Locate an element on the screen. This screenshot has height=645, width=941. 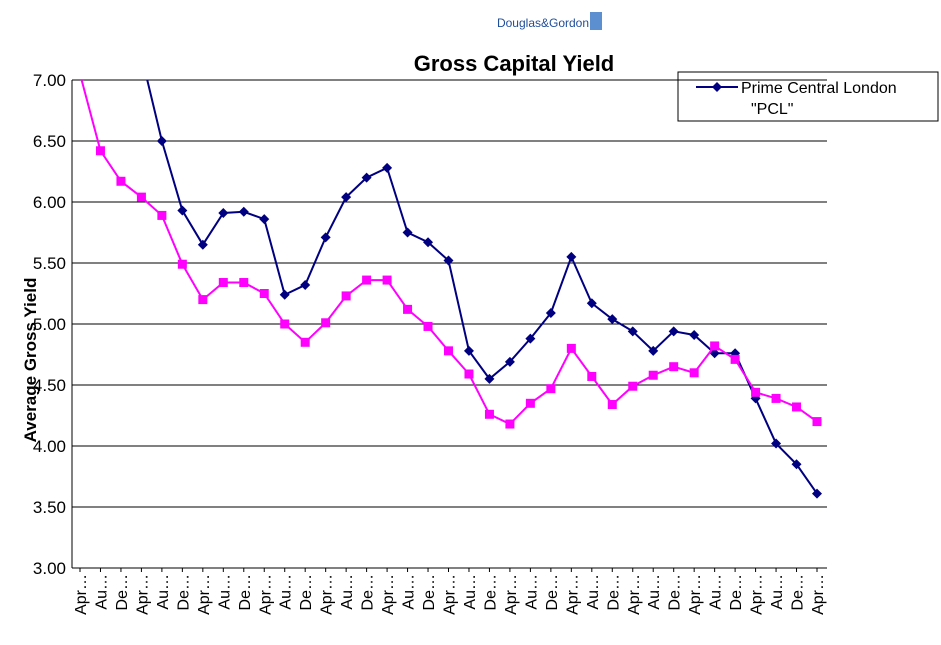
legend: Prime Central London "PCL" is located at coordinates (808, 96).